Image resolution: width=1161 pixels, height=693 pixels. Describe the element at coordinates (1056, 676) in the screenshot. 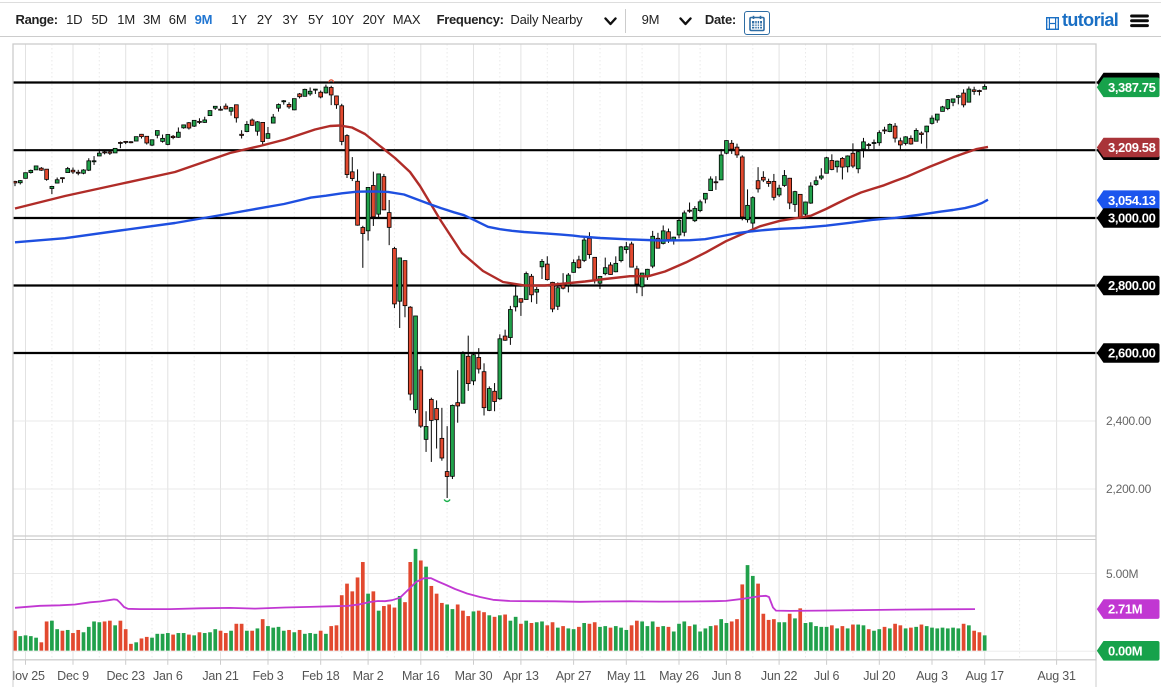

I see `svg-text: Aug 31` at that location.